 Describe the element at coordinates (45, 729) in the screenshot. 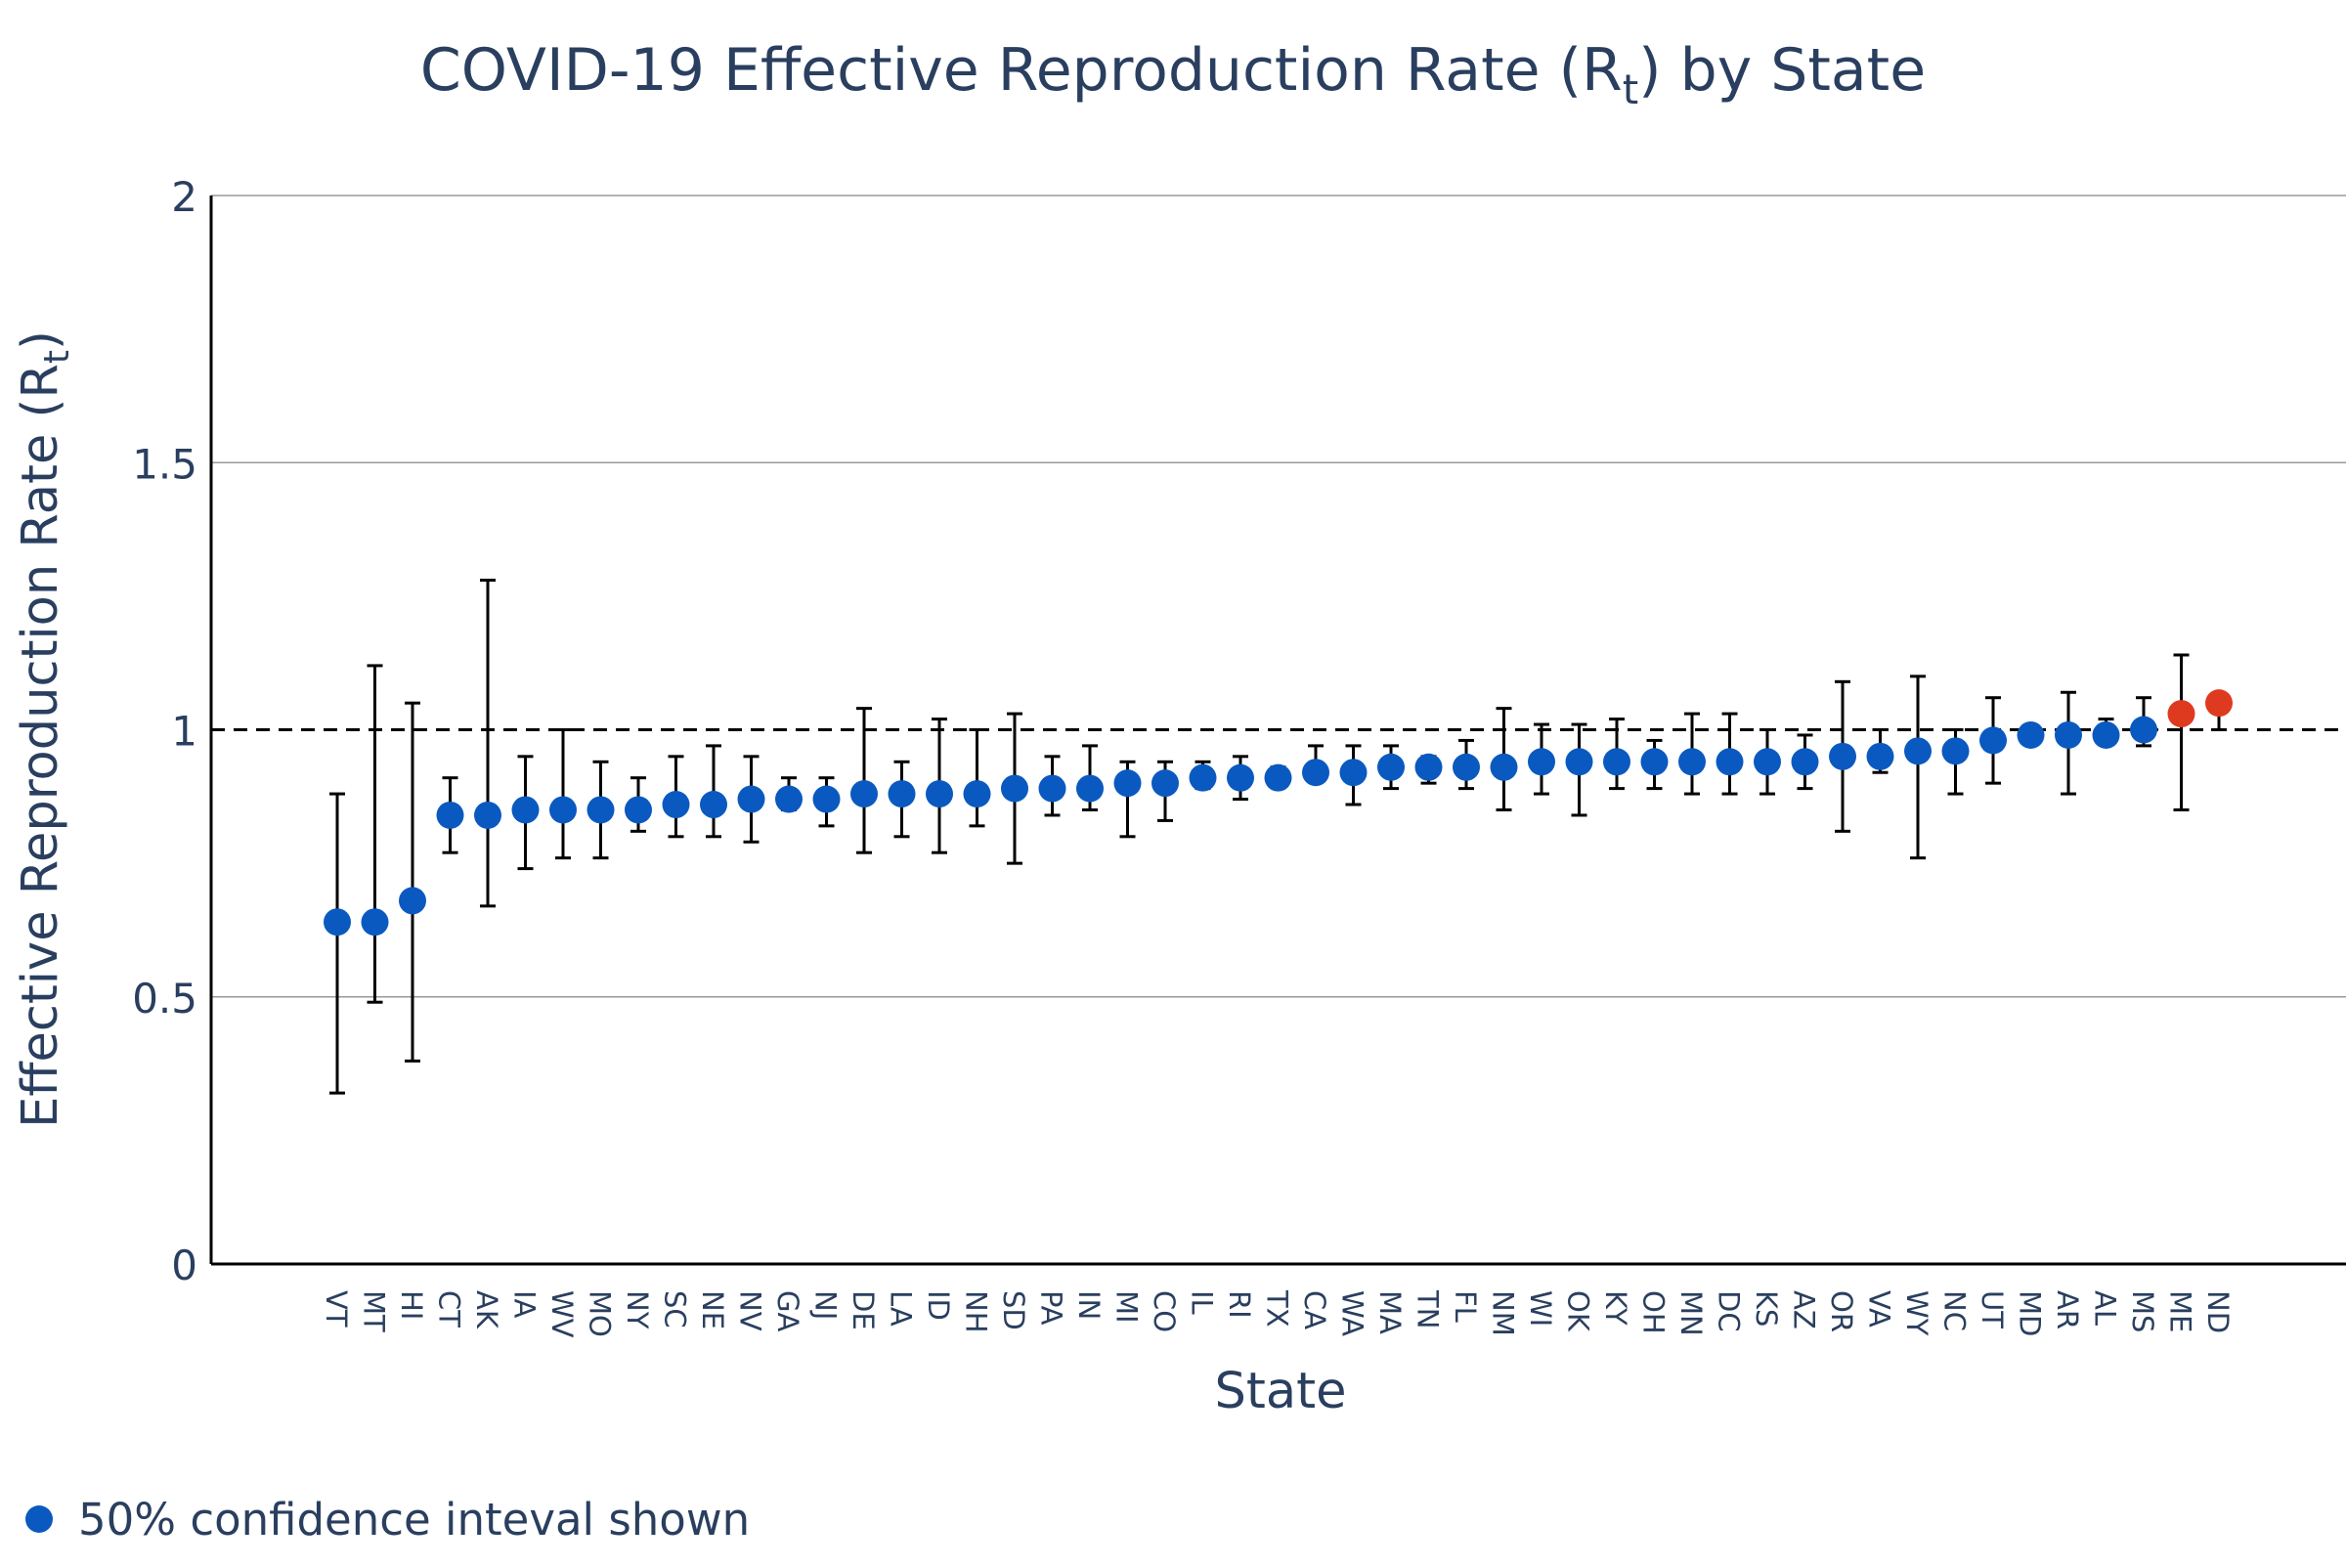

I see `y-axis-label: Effective Reproduction Rate (Rt)` at that location.